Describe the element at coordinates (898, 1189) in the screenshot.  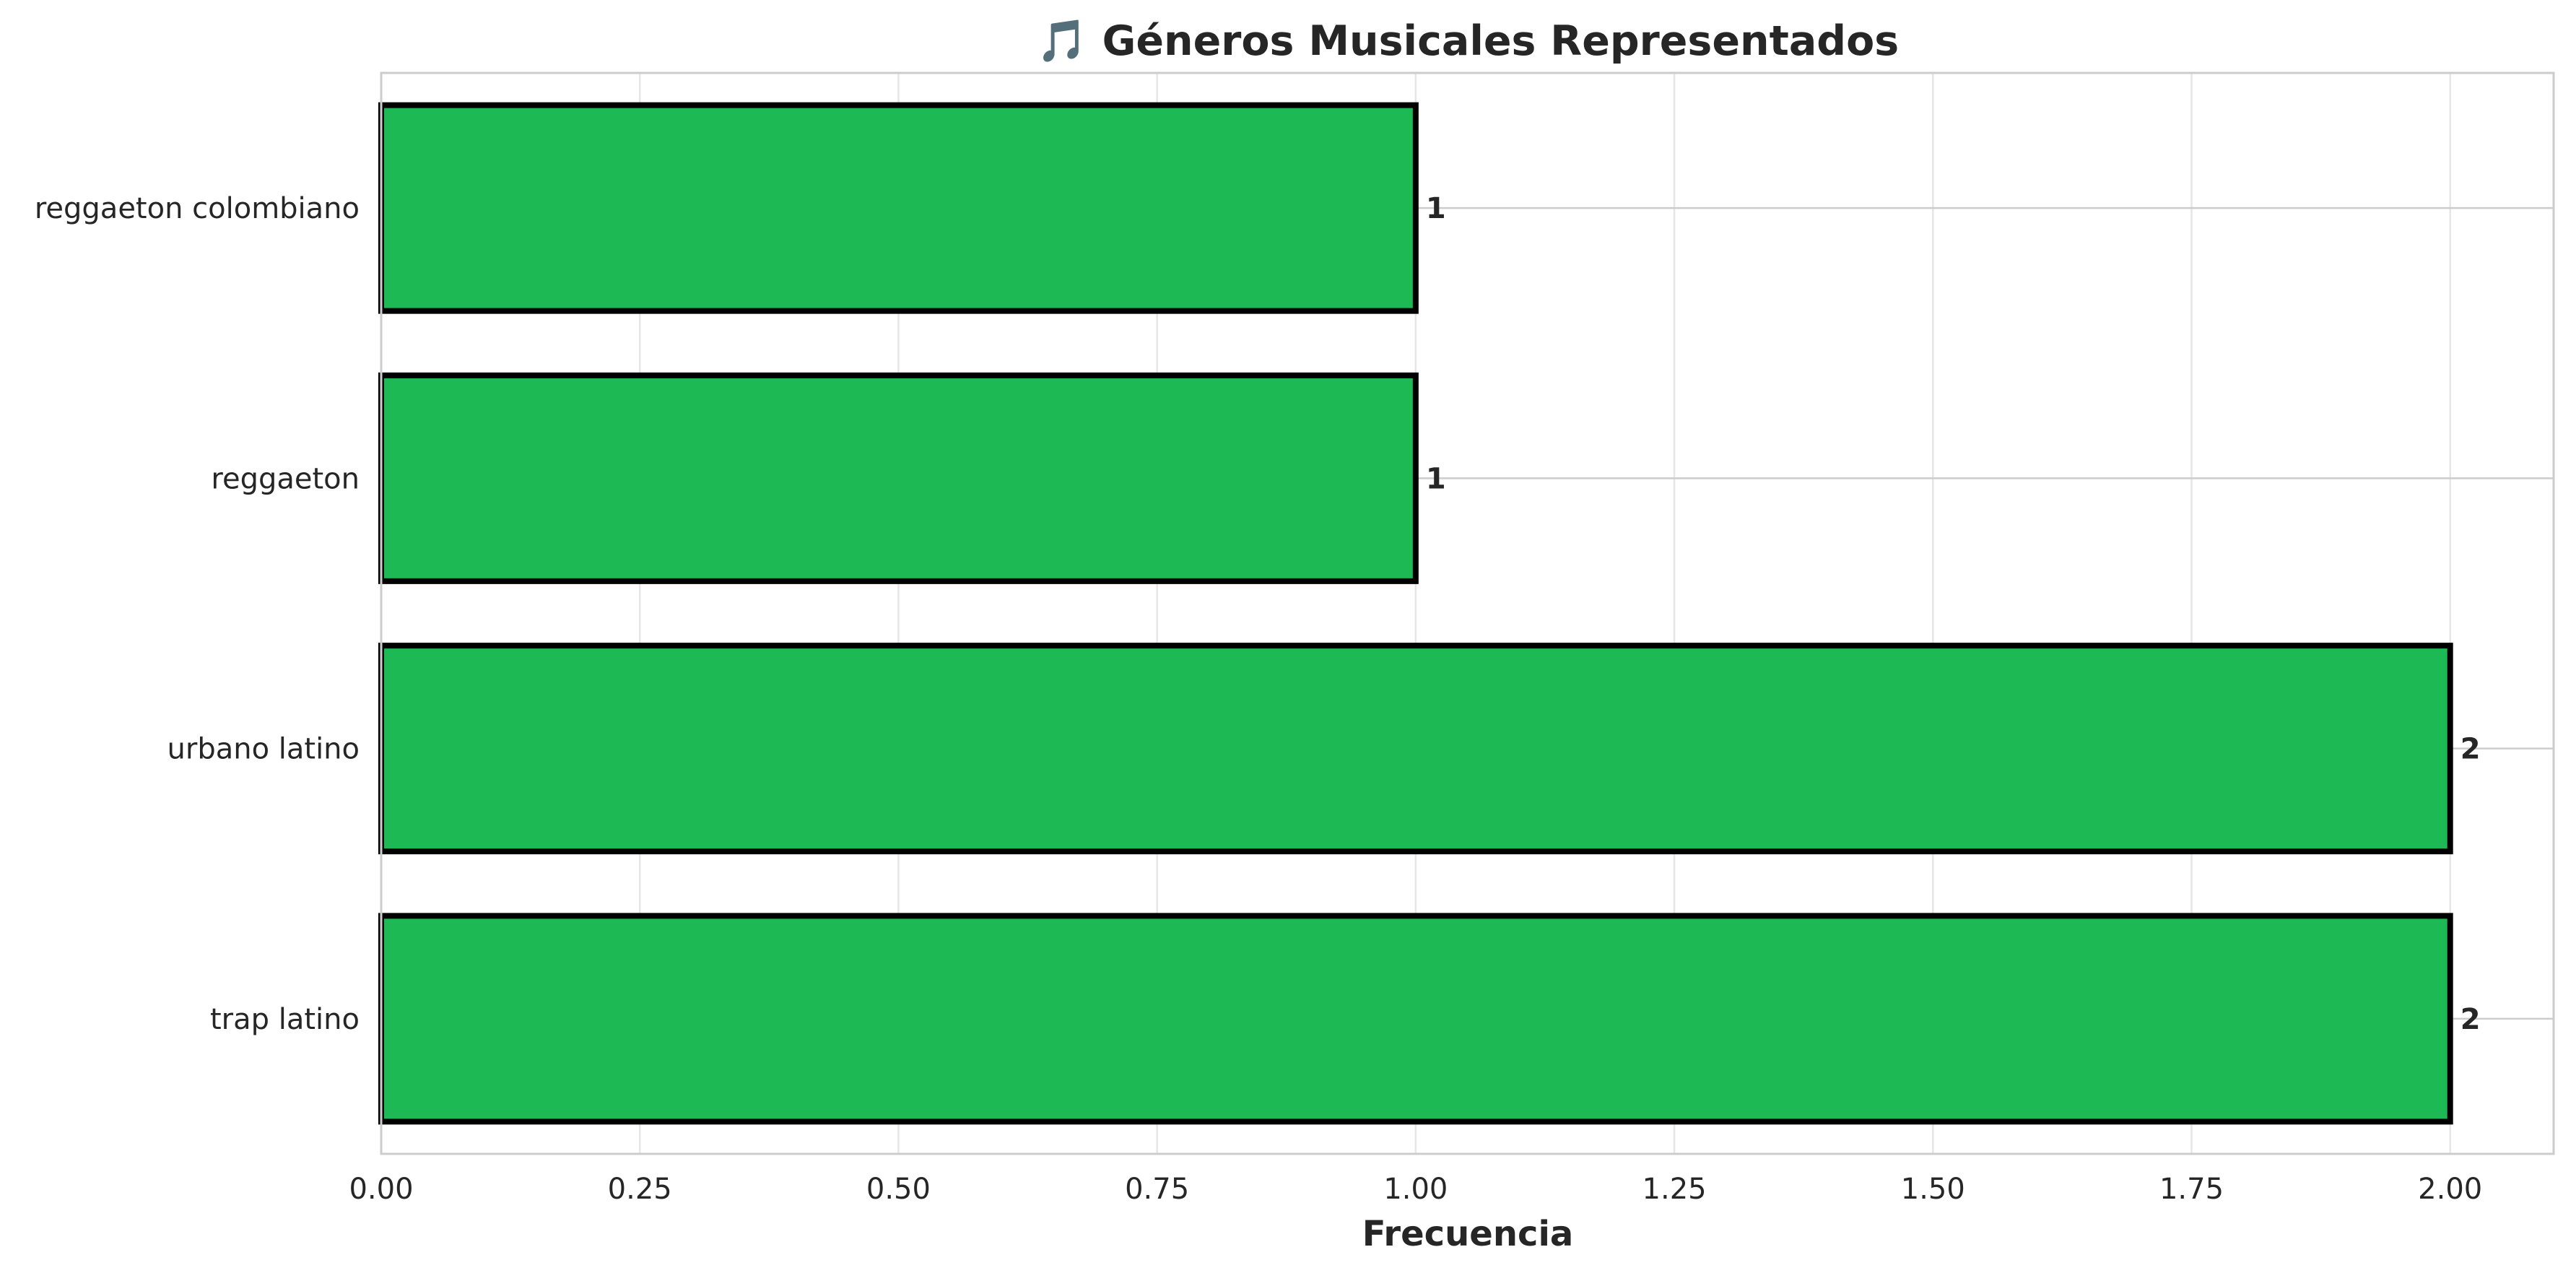
I see `x-tick-label: 0.50` at that location.